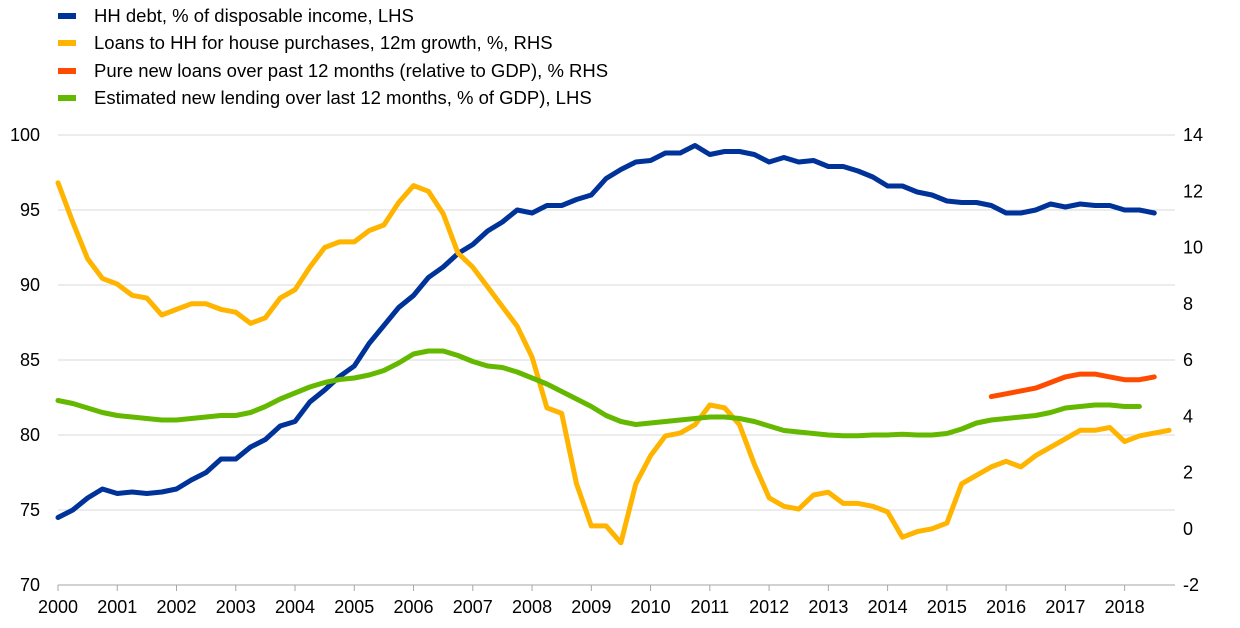 Image resolution: width=1240 pixels, height=628 pixels. What do you see at coordinates (236, 607) in the screenshot?
I see `x-tick-label: 2003` at bounding box center [236, 607].